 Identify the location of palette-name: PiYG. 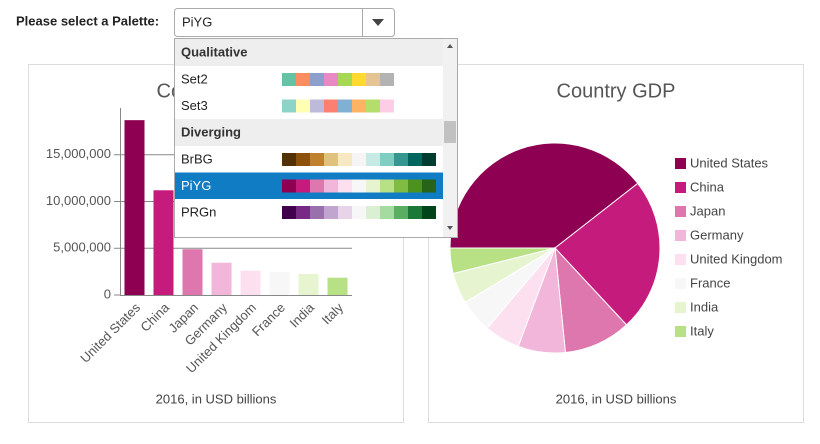
(196, 185).